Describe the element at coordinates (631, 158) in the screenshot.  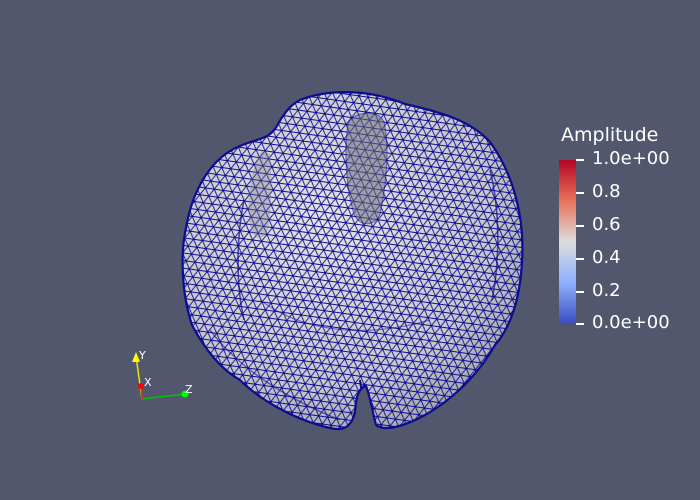
I see `colorbar-tick-label-max: 1.0e+00` at that location.